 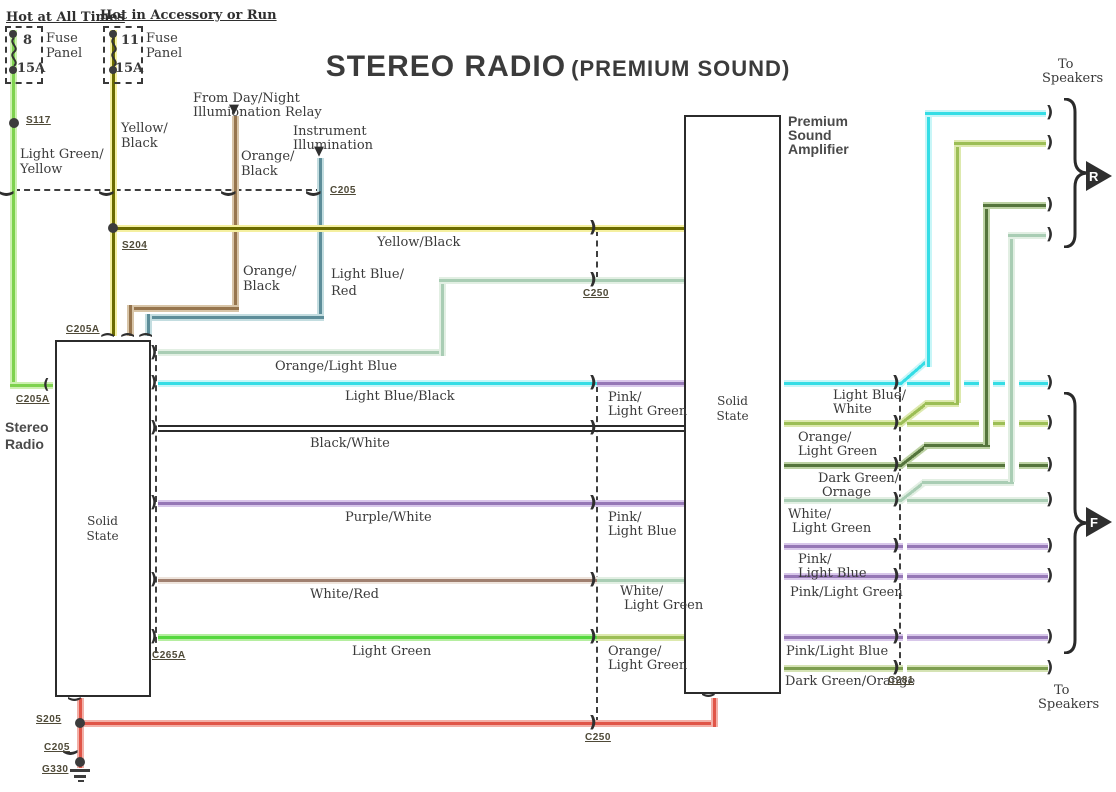 What do you see at coordinates (257, 112) in the screenshot?
I see `relay-source-label-2: Illumionation Relay` at bounding box center [257, 112].